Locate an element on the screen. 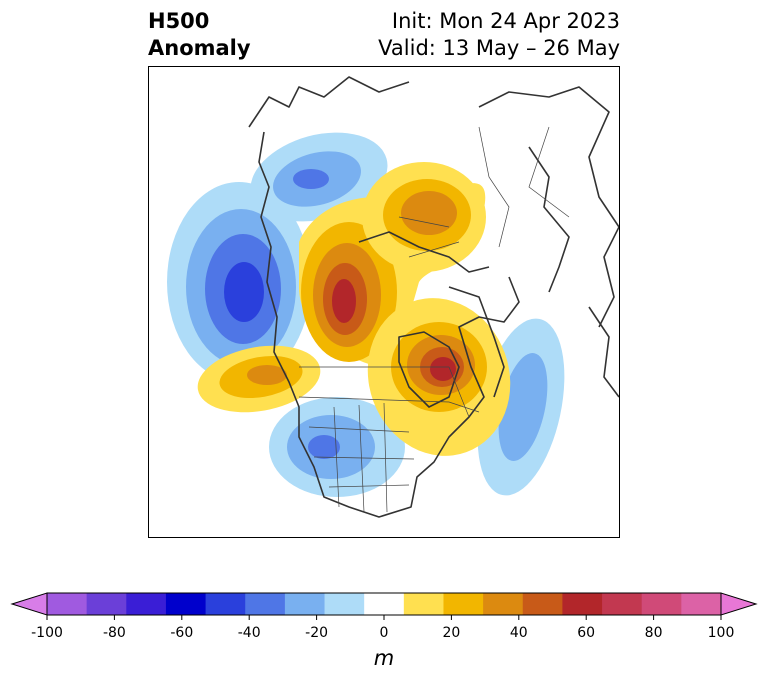  colorbar-tick-label: 0 is located at coordinates (384, 633).